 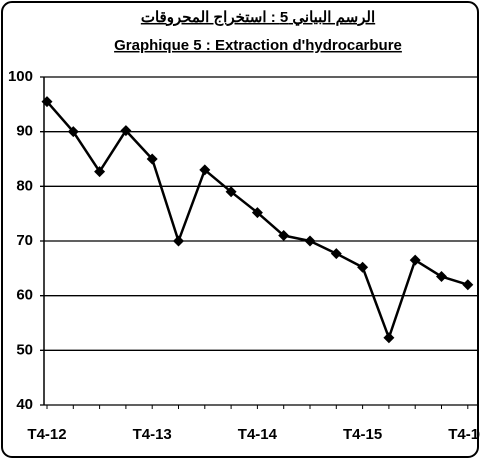 I want to click on x-tick-label: T4-16, so click(x=464, y=434).